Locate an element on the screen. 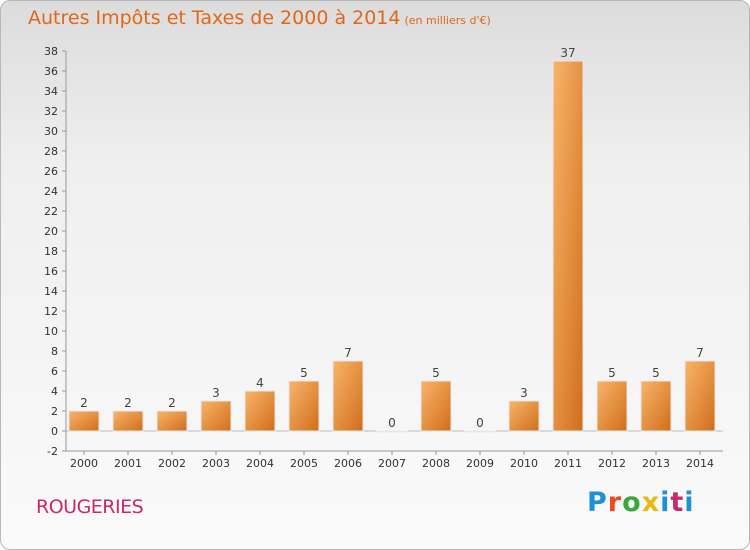  y-tick-label: 32 is located at coordinates (51, 111).